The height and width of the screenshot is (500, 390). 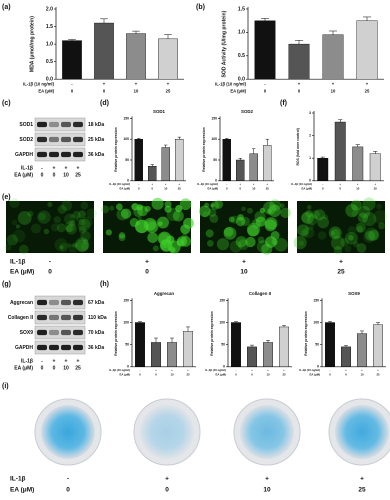 I want to click on y-tick-label: 1.0, so click(x=49, y=44).